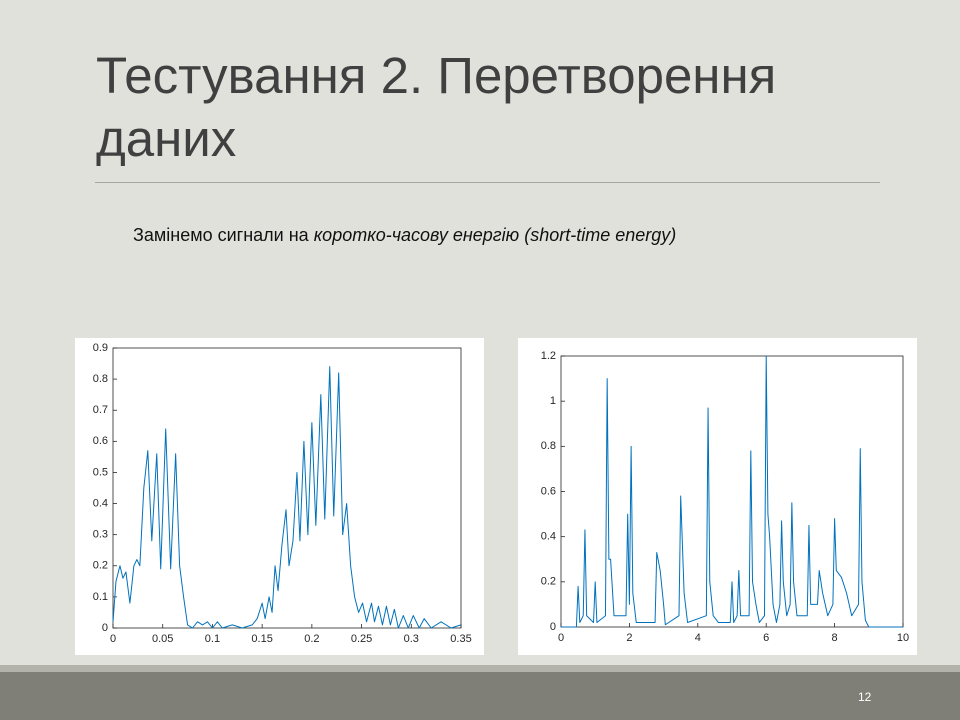  What do you see at coordinates (903, 638) in the screenshot?
I see `x-tick-label: 10` at bounding box center [903, 638].